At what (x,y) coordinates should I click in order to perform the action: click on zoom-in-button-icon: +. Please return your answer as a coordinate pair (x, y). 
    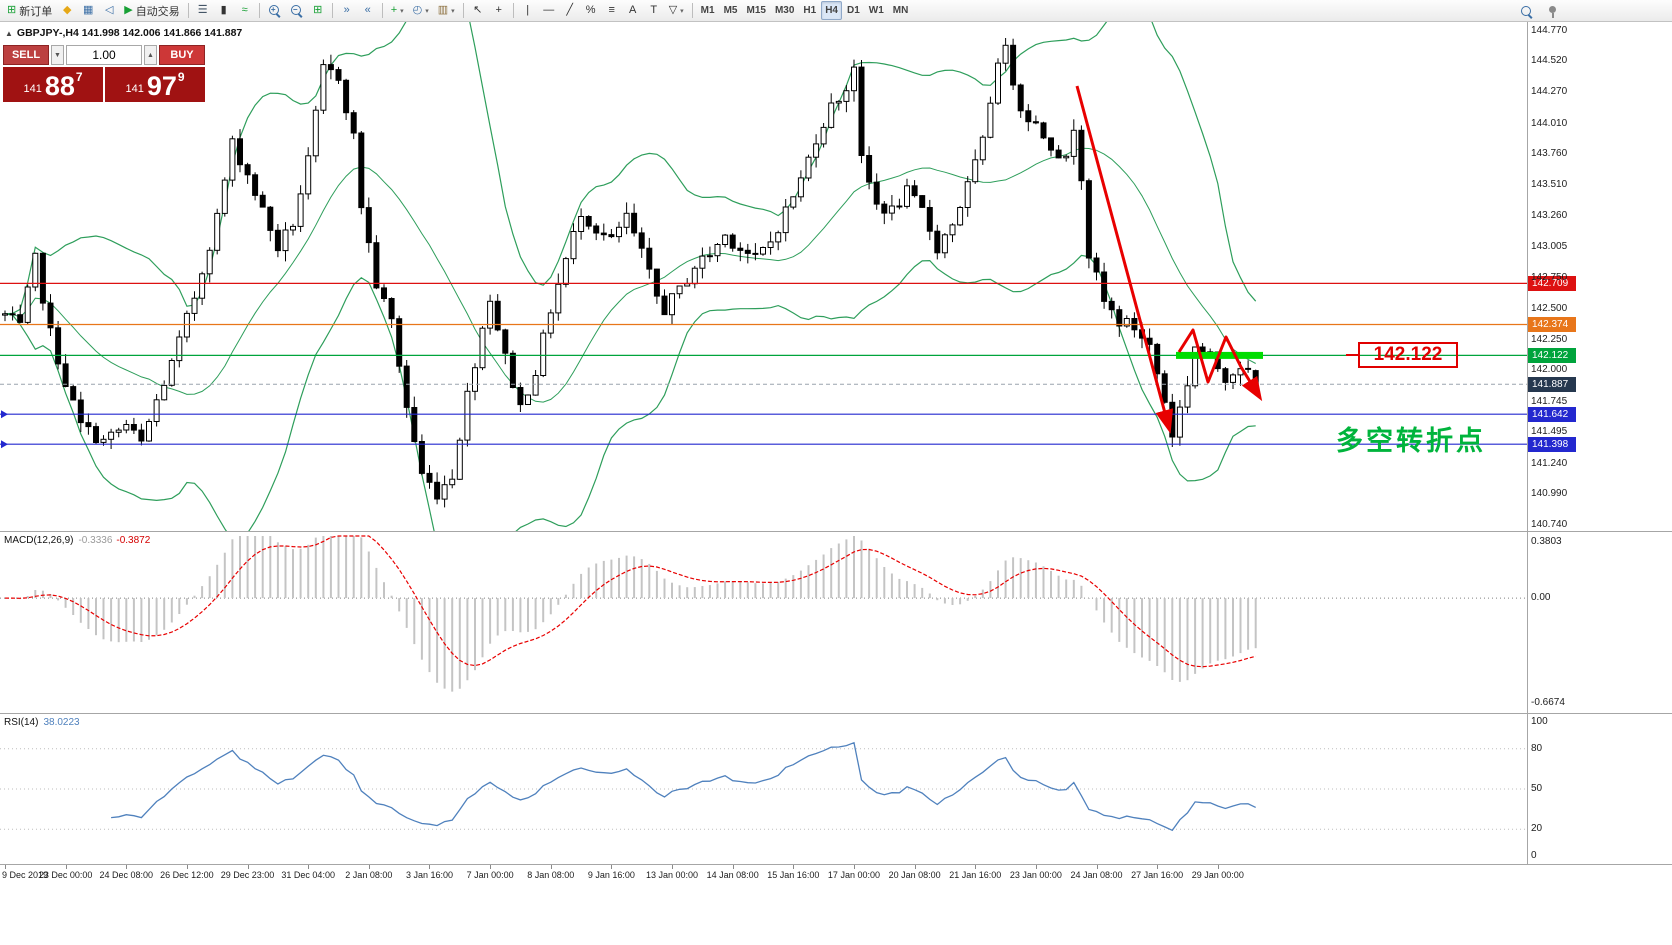
    Looking at the image, I should click on (274, 10).